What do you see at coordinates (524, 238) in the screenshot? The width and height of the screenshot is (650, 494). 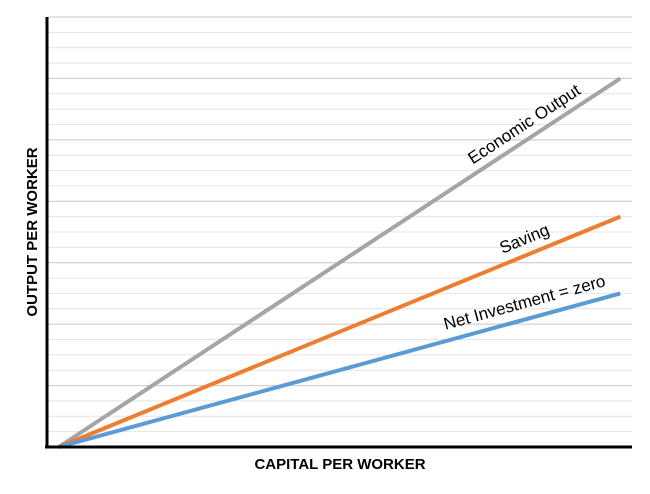 I see `line-label: Saving` at bounding box center [524, 238].